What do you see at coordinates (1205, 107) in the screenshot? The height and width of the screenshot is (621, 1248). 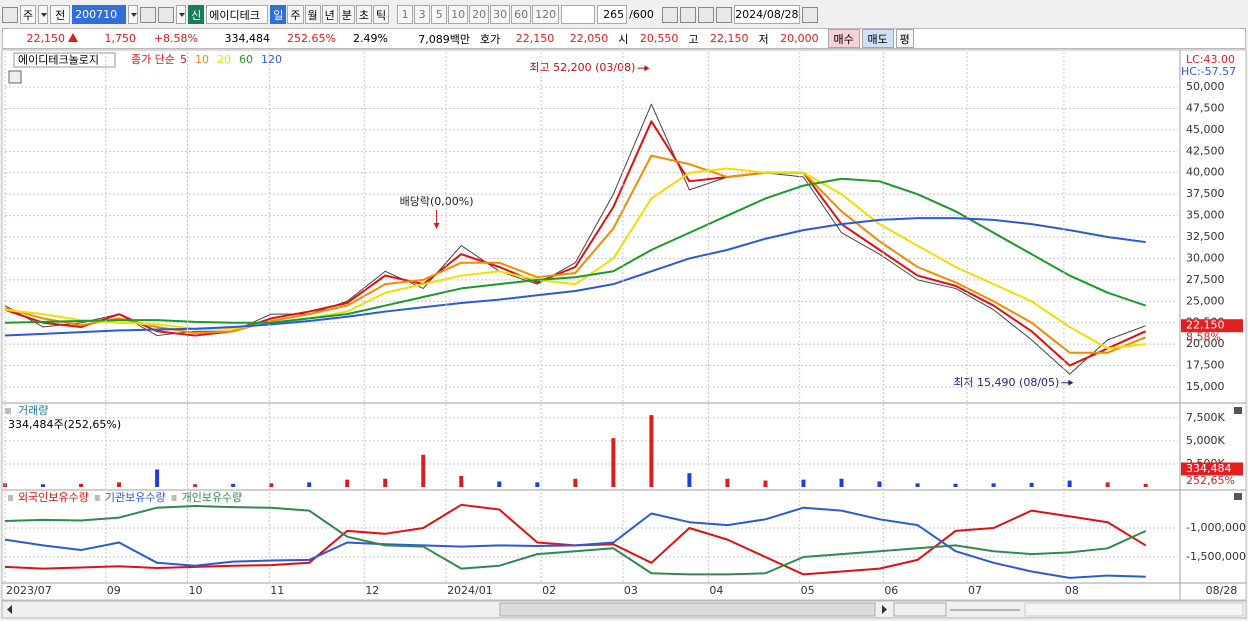 I see `y-tick-label: 47,500` at bounding box center [1205, 107].